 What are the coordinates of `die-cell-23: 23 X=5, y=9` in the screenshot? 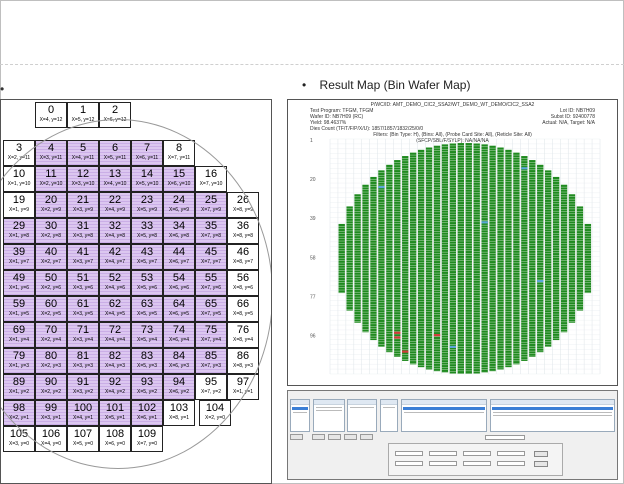 It's located at (147, 205).